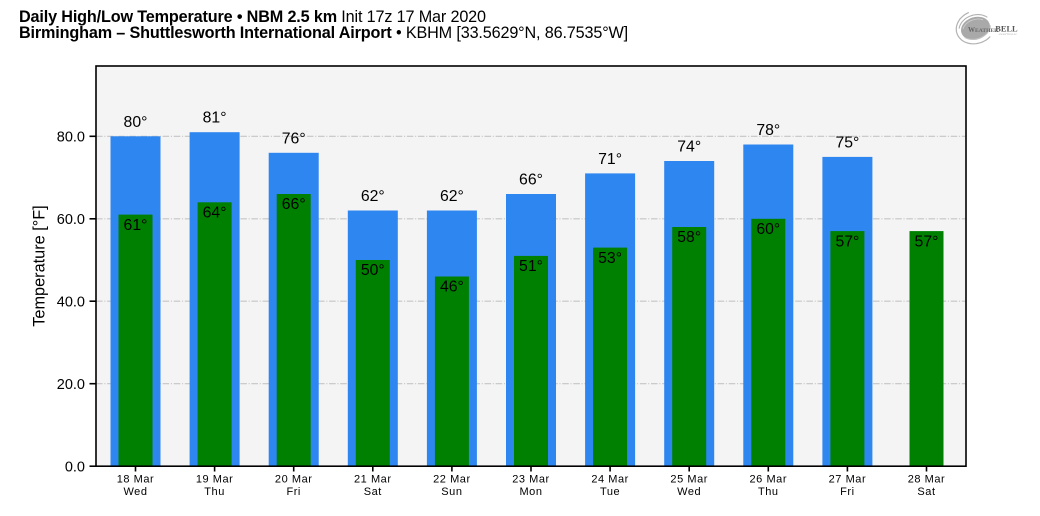 Image resolution: width=1040 pixels, height=516 pixels. What do you see at coordinates (927, 480) in the screenshot?
I see `svg-text: 28 Mar` at bounding box center [927, 480].